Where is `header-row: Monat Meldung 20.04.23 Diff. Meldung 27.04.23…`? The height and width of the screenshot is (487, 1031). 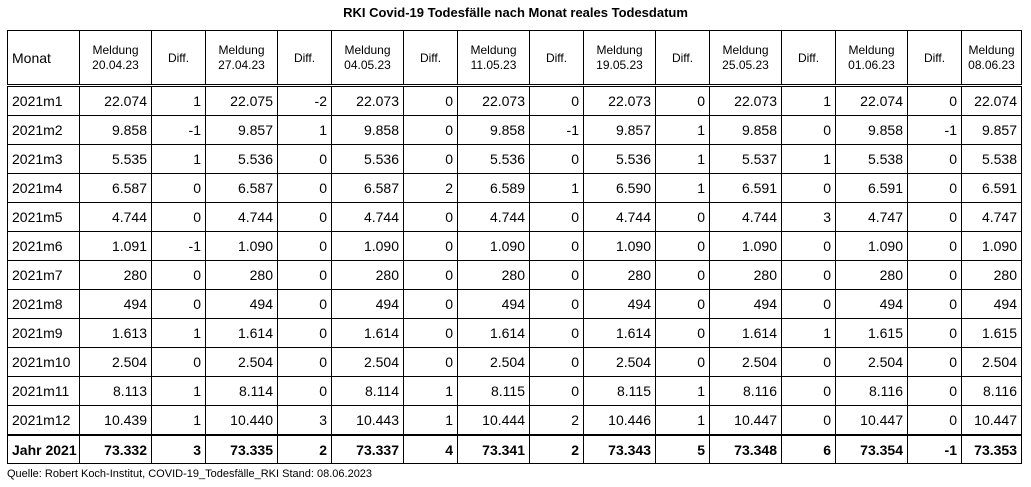 header-row: Monat Meldung 20.04.23 Diff. Meldung 27.04.23… is located at coordinates (514, 58).